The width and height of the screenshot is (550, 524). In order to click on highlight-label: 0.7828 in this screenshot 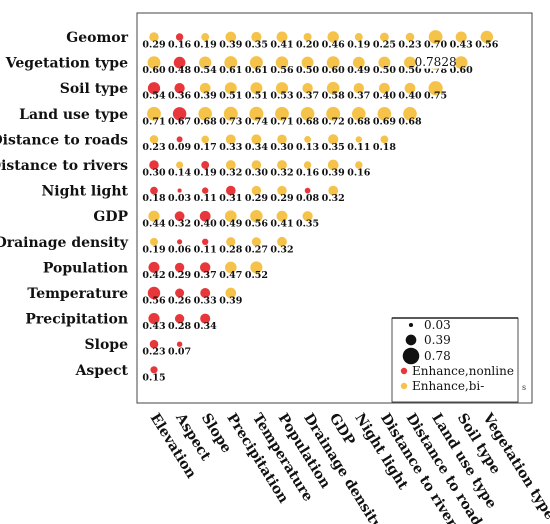, I will do `click(436, 62)`.